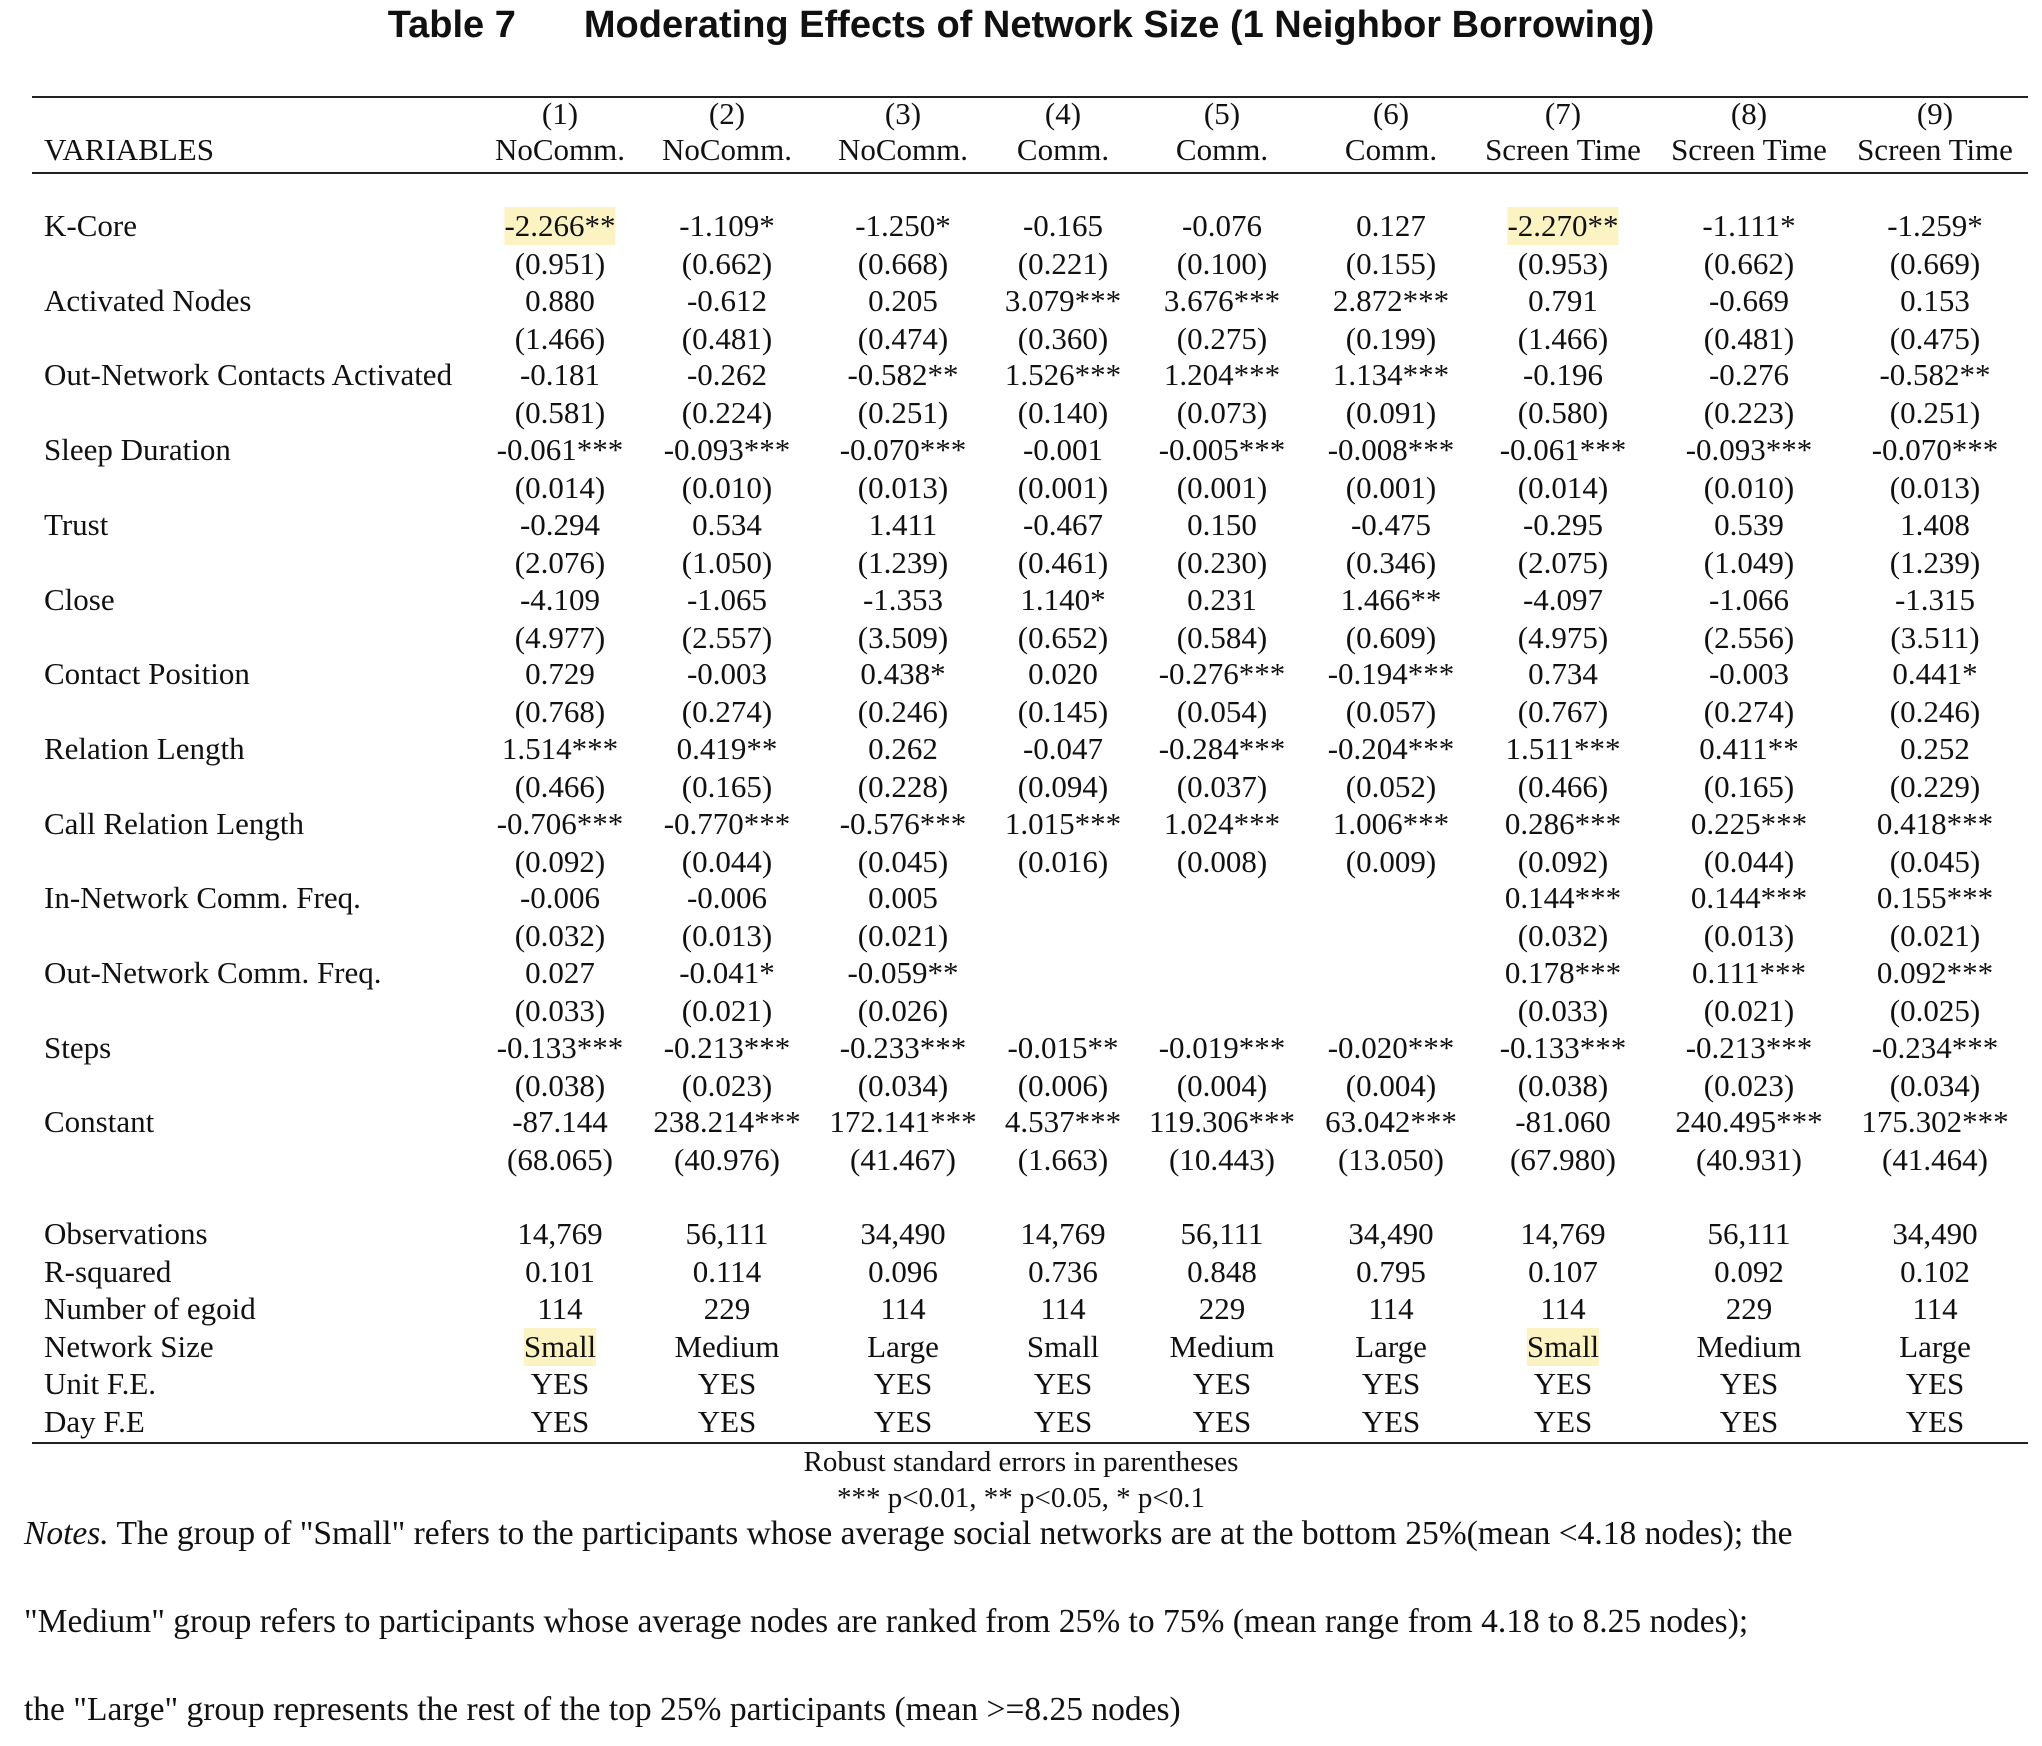 The height and width of the screenshot is (1746, 2042). Describe the element at coordinates (1749, 412) in the screenshot. I see `standard-error-cell: (0.223)` at that location.